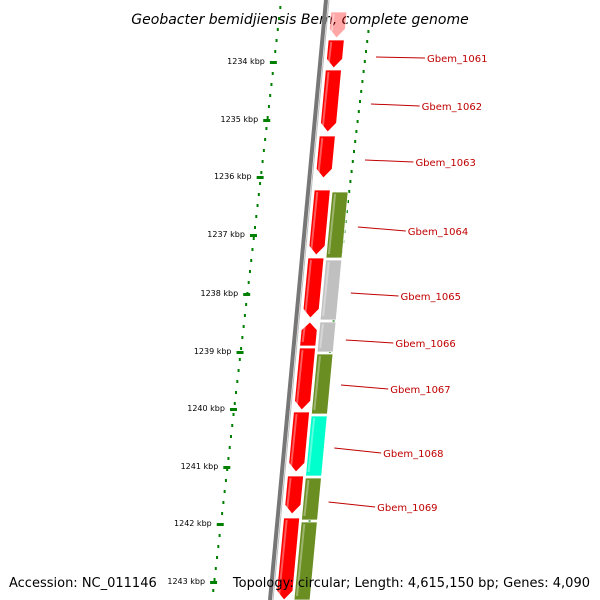  Describe the element at coordinates (193, 523) in the screenshot. I see `scale-label: 1242 kbp` at that location.